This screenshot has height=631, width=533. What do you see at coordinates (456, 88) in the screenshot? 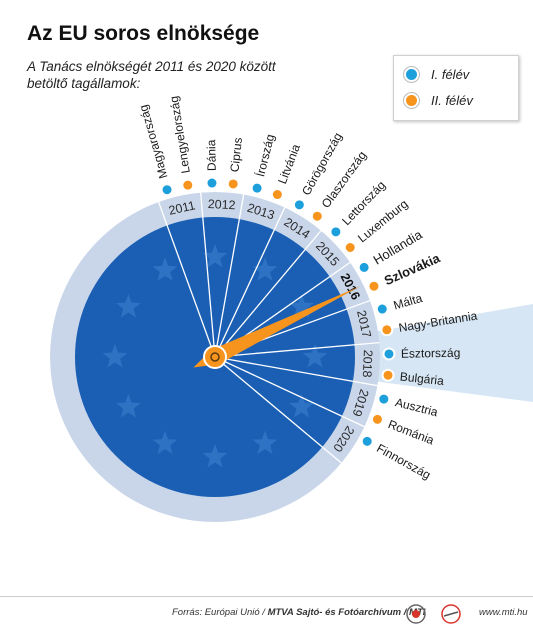
I see `legend: I. félév II. félév` at bounding box center [456, 88].